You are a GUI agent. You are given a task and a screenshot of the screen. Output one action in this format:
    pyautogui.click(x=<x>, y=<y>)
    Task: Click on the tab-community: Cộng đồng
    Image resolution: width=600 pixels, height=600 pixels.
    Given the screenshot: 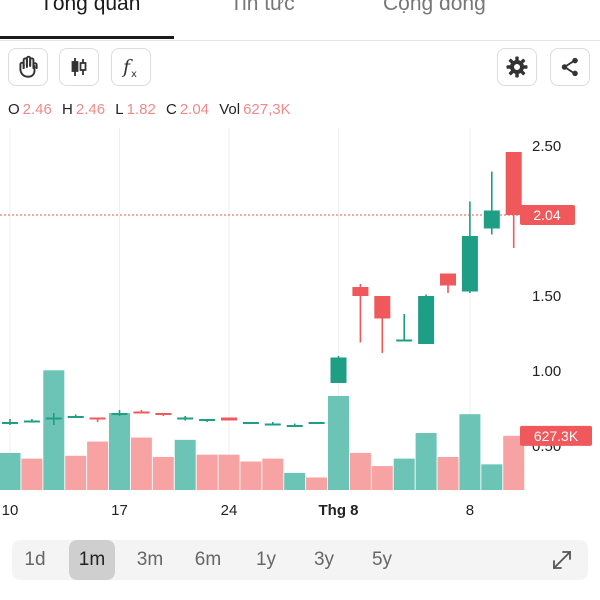 What is the action you would take?
    pyautogui.click(x=434, y=7)
    